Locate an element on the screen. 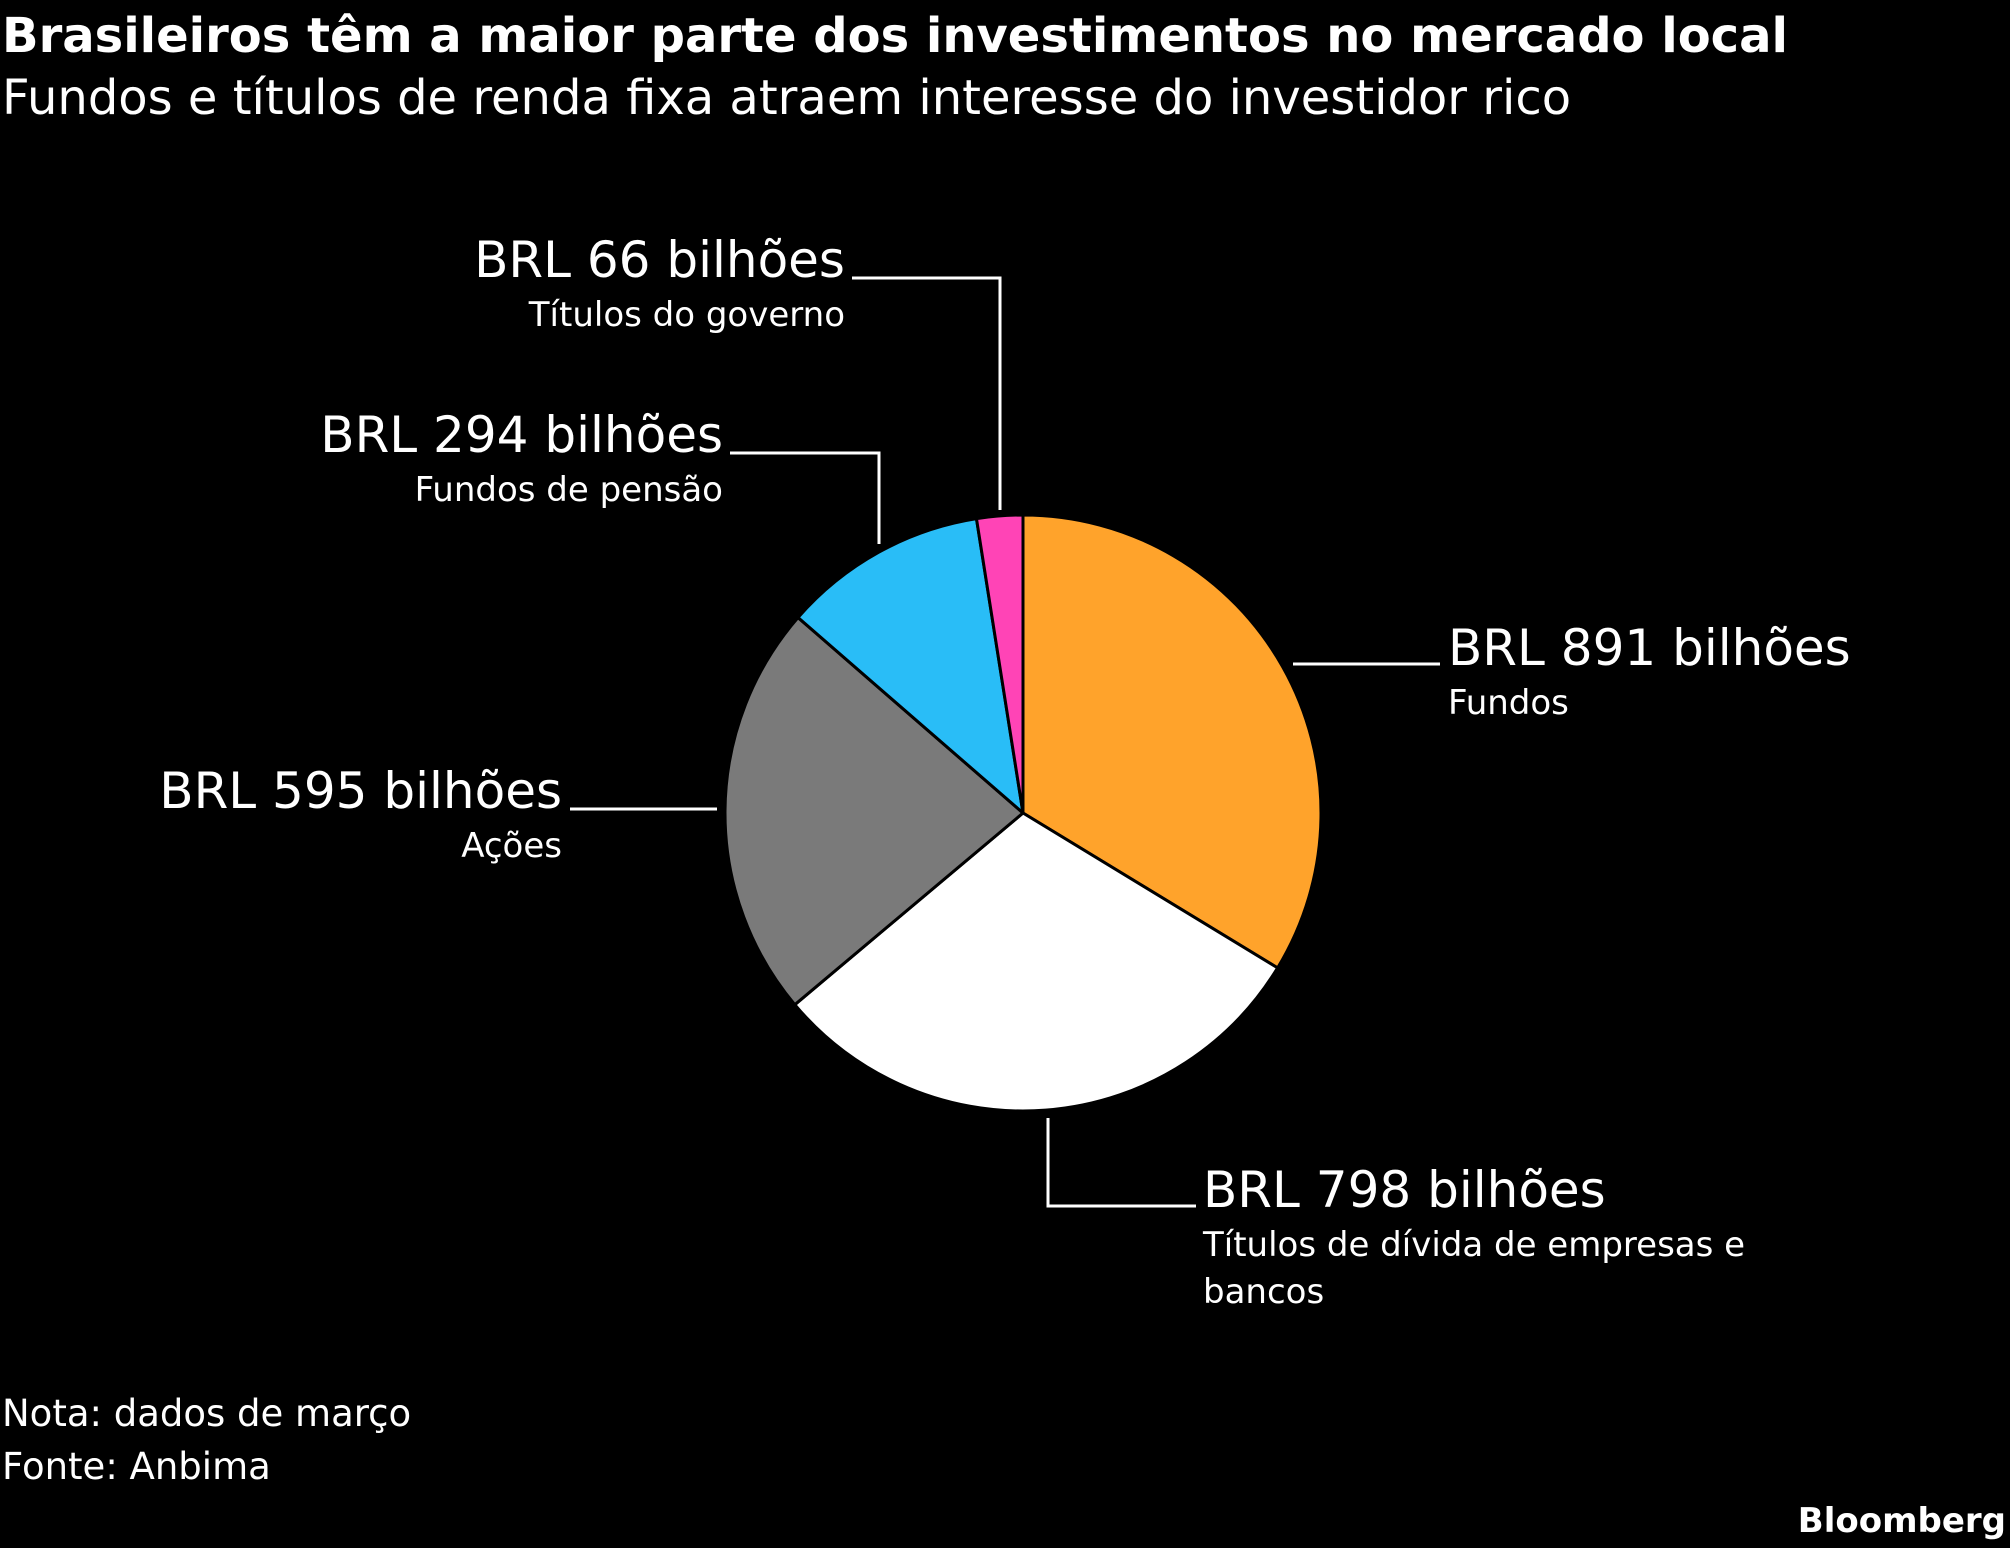  leader-line-titulos-de-divida-de-empresas-e-bancos is located at coordinates (1121, 1163).